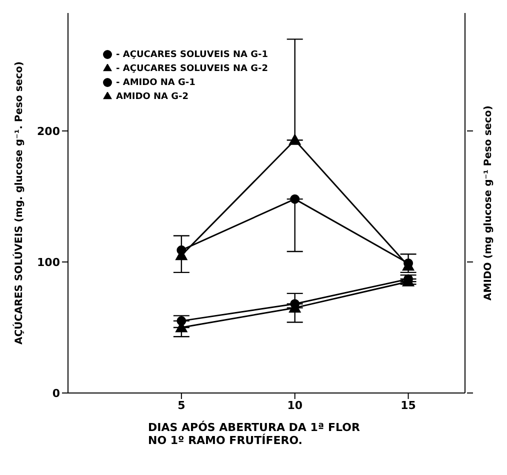 The height and width of the screenshot is (475, 507). Describe the element at coordinates (156, 83) in the screenshot. I see `legend-label: - AMIDO NA G-1` at that location.